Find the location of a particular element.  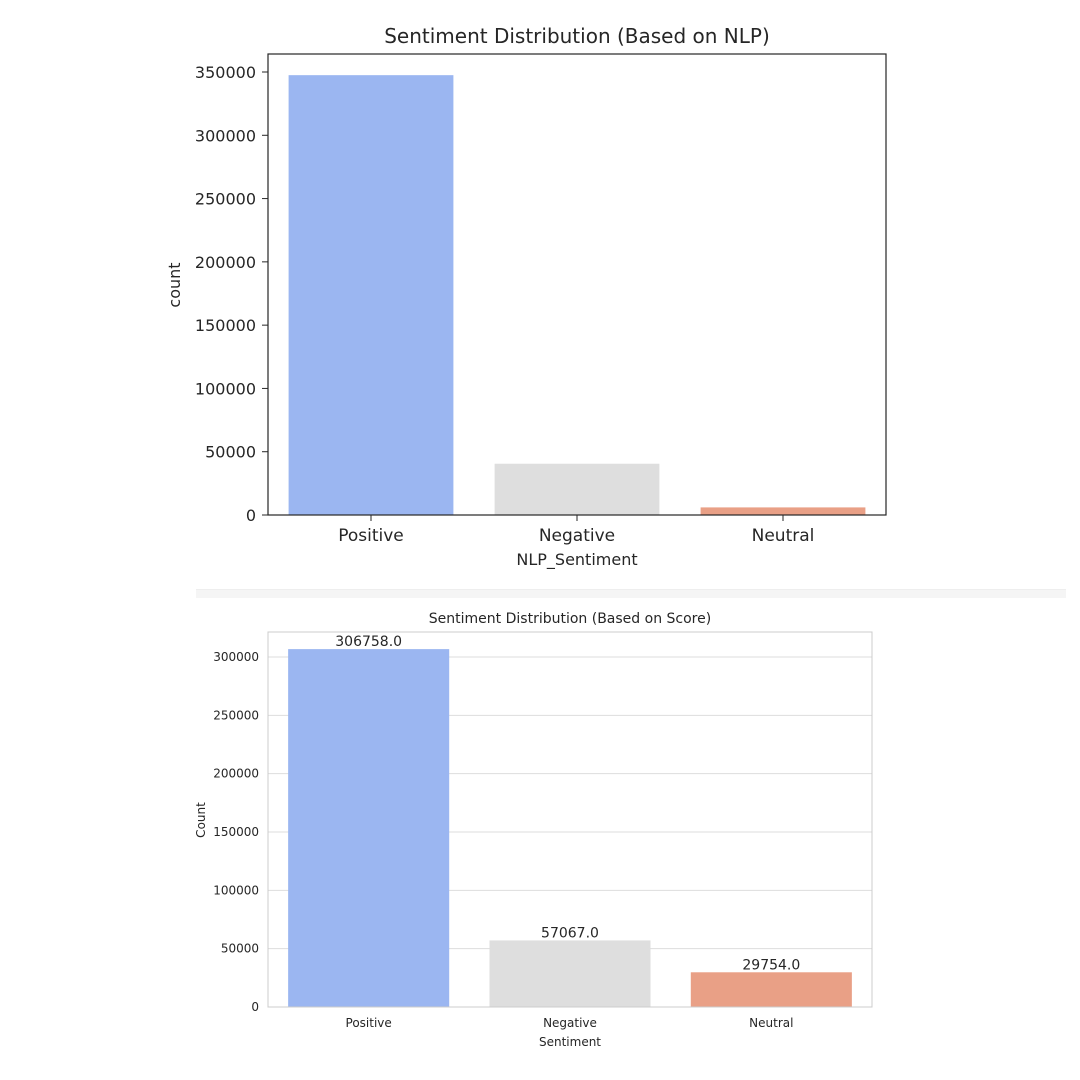

bar-value-label: 306758.0 is located at coordinates (368, 642).